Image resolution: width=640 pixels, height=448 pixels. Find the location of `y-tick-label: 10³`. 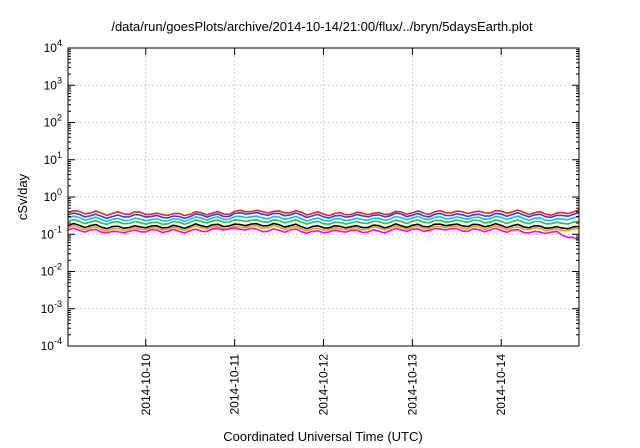

y-tick-label: 10³ is located at coordinates (53, 83).